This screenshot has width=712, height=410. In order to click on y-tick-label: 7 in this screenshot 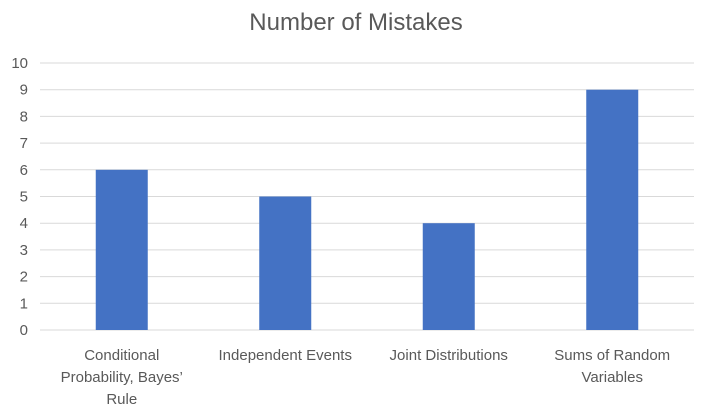, I will do `click(24, 143)`.